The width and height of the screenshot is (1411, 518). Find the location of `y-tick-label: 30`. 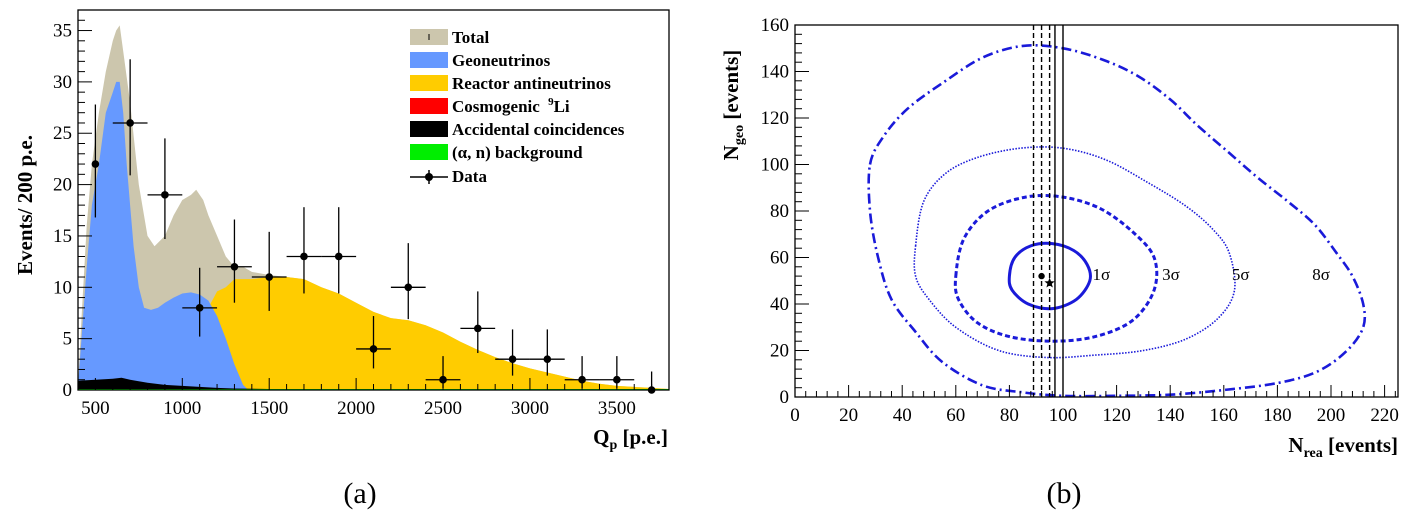

y-tick-label: 30 is located at coordinates (62, 82).